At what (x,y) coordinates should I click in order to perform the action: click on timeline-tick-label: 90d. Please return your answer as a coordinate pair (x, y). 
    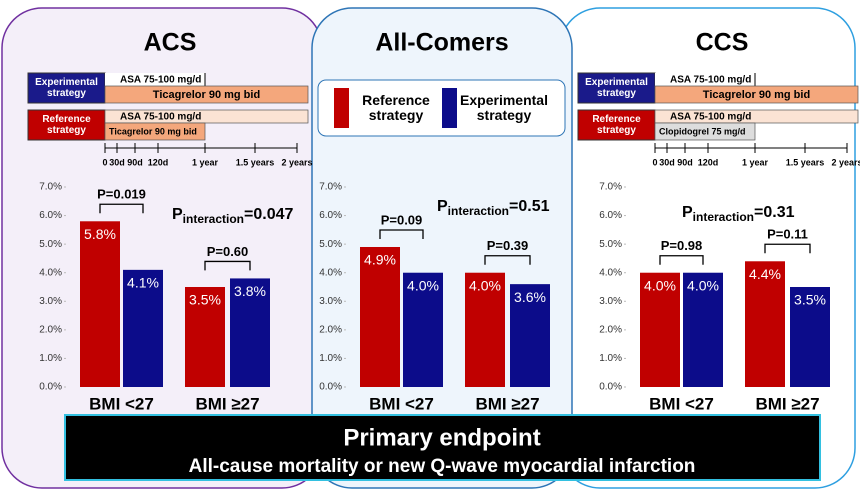
    Looking at the image, I should click on (135, 162).